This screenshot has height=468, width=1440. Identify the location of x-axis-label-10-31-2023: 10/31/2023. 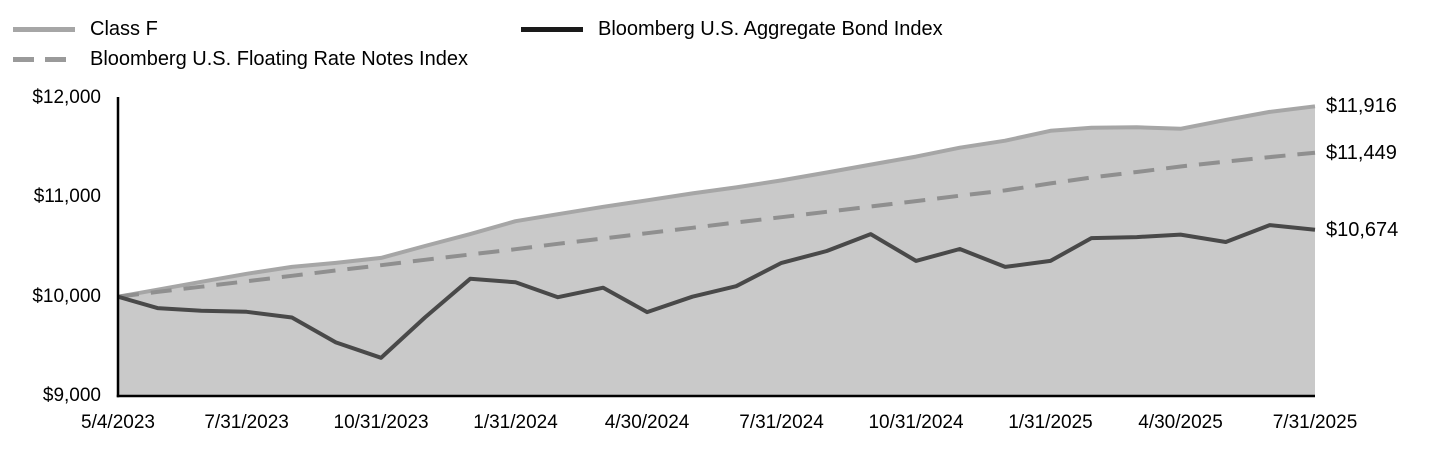
(381, 422).